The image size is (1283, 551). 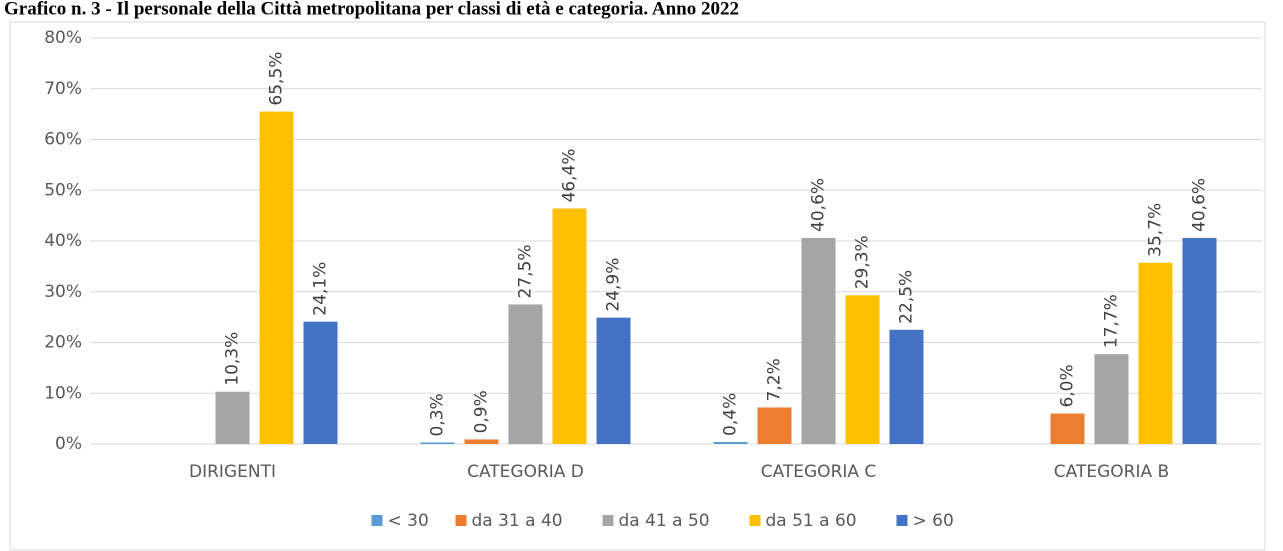 What do you see at coordinates (1112, 321) in the screenshot?
I see `value-label: 17,7%` at bounding box center [1112, 321].